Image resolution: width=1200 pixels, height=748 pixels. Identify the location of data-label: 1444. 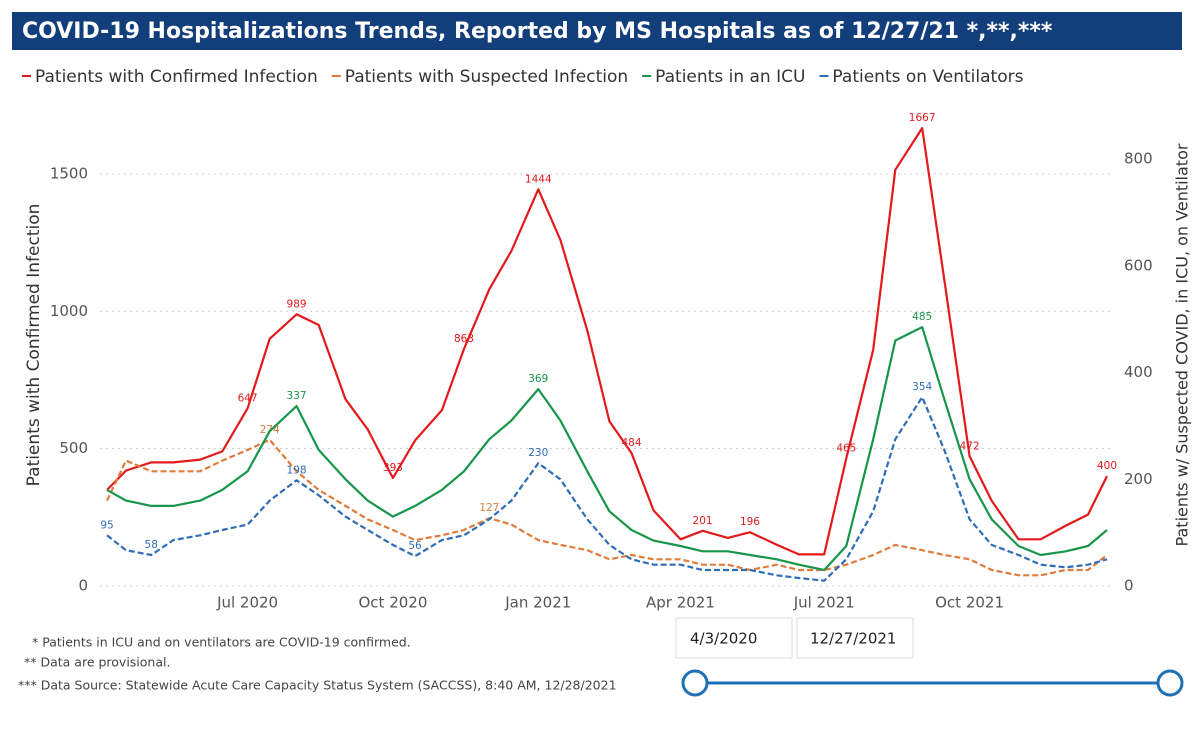
(538, 179).